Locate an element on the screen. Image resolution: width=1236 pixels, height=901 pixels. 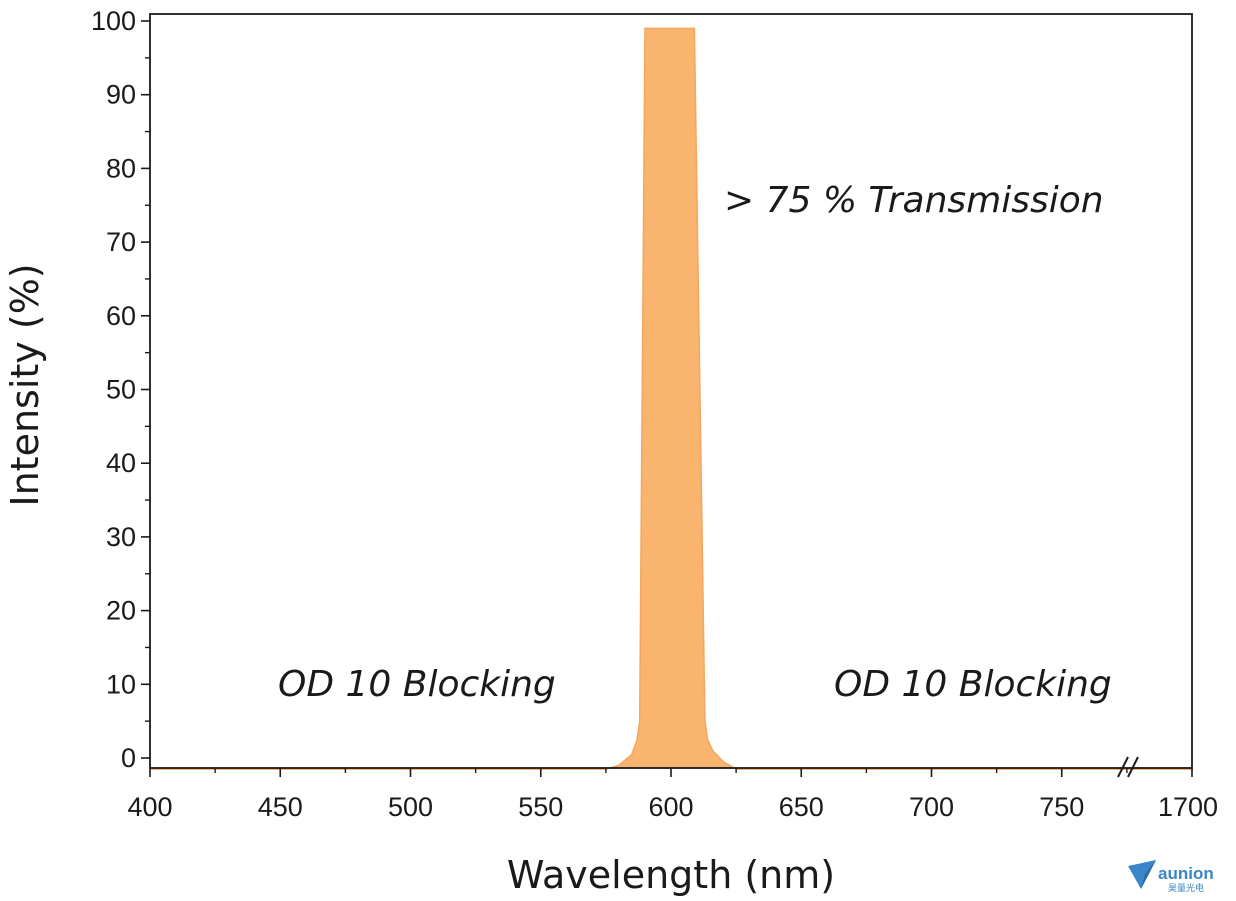
x-tick-label: 400 is located at coordinates (149, 807).